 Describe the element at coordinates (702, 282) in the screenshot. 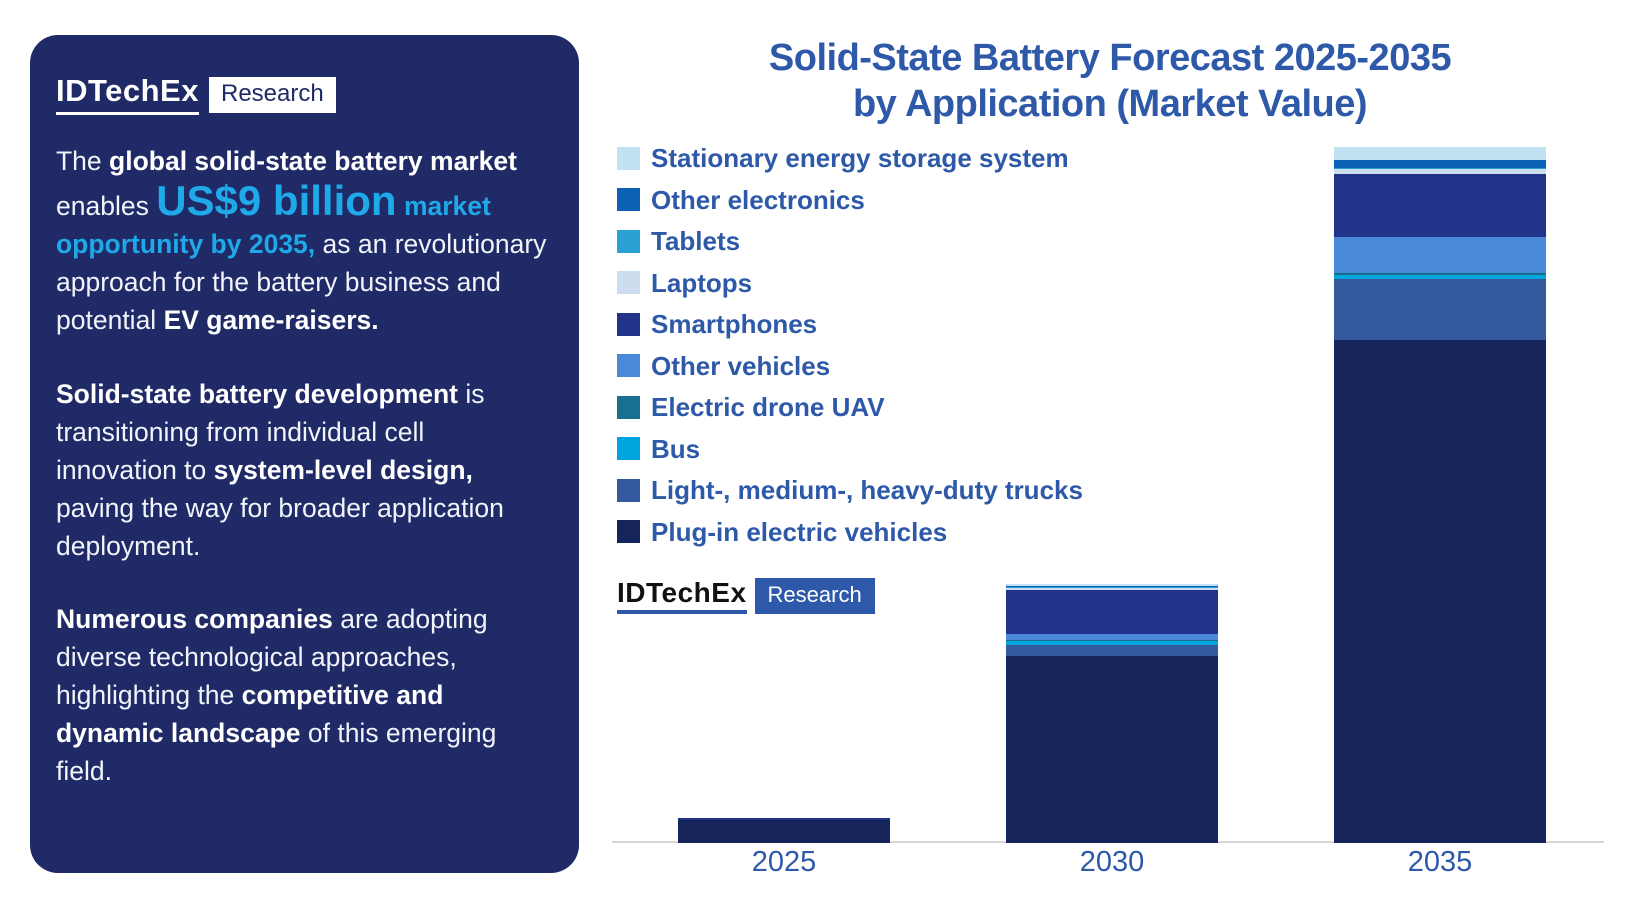

I see `legend-label: Laptops` at that location.